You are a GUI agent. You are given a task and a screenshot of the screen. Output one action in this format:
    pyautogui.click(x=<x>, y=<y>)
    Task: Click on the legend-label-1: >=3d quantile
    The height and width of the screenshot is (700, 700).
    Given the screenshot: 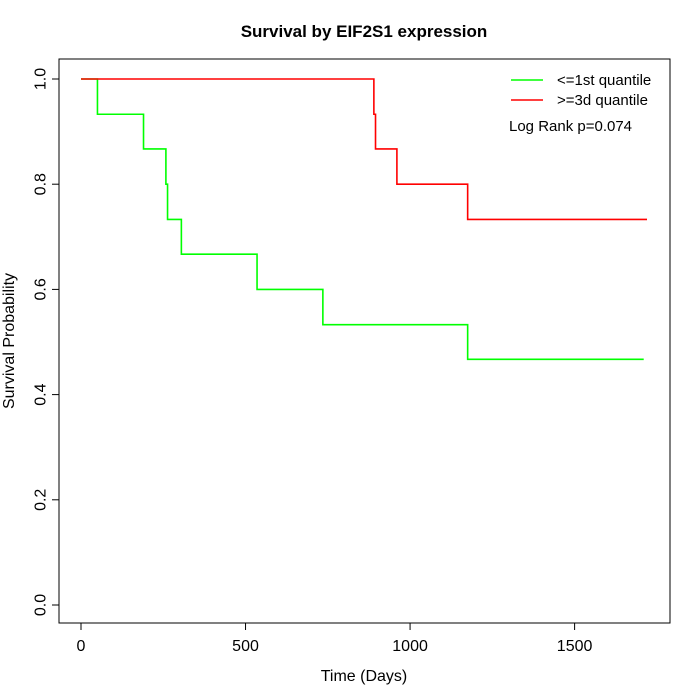 What is the action you would take?
    pyautogui.click(x=602, y=100)
    